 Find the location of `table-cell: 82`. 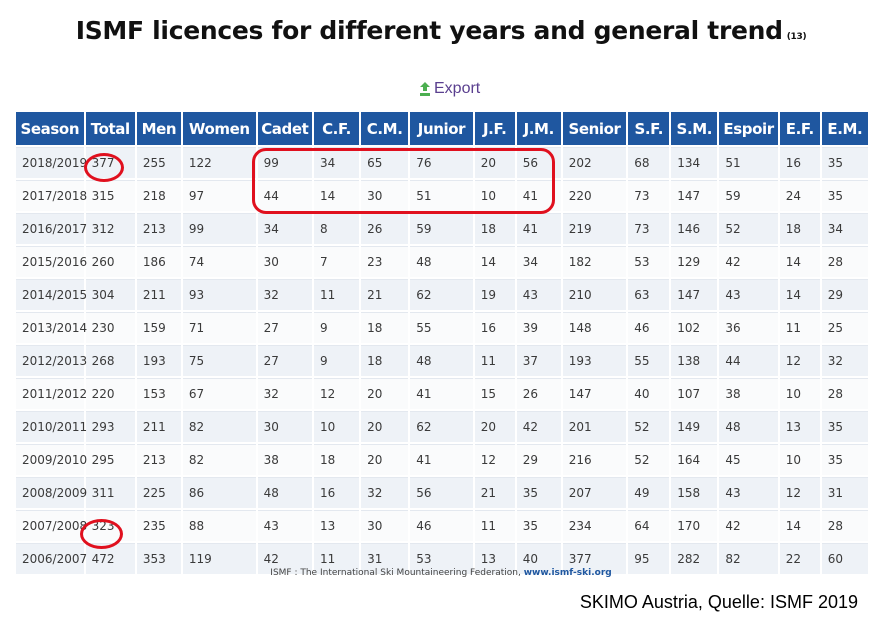

table-cell: 82 is located at coordinates (219, 426).